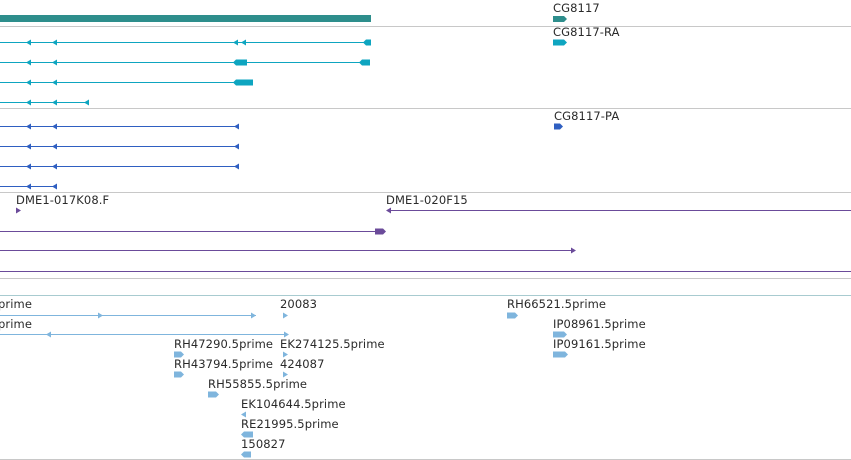  I want to click on est-label: EK274125.5prime, so click(332, 344).